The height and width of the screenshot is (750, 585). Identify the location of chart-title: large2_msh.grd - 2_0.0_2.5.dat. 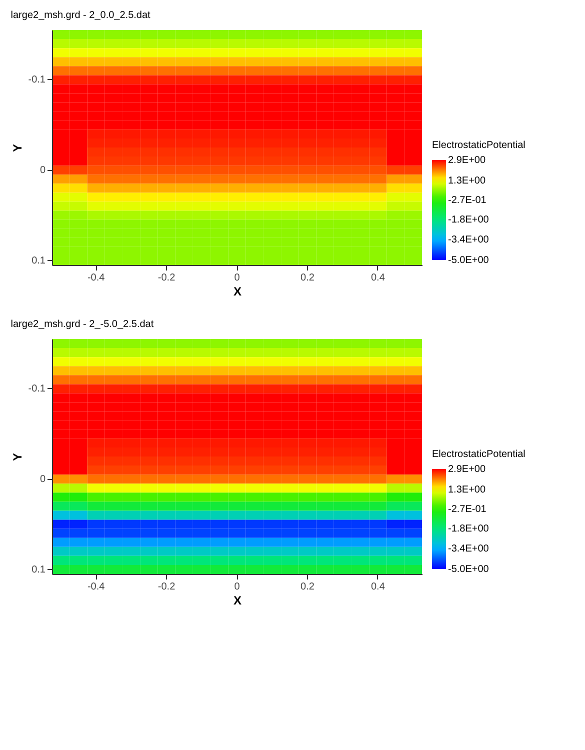
(80, 15).